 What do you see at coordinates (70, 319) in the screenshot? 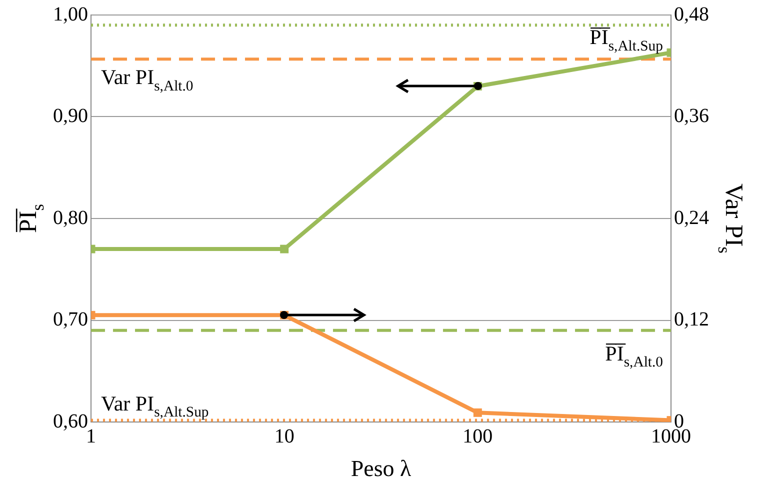
I see `y-tick-label: 0,70` at bounding box center [70, 319].